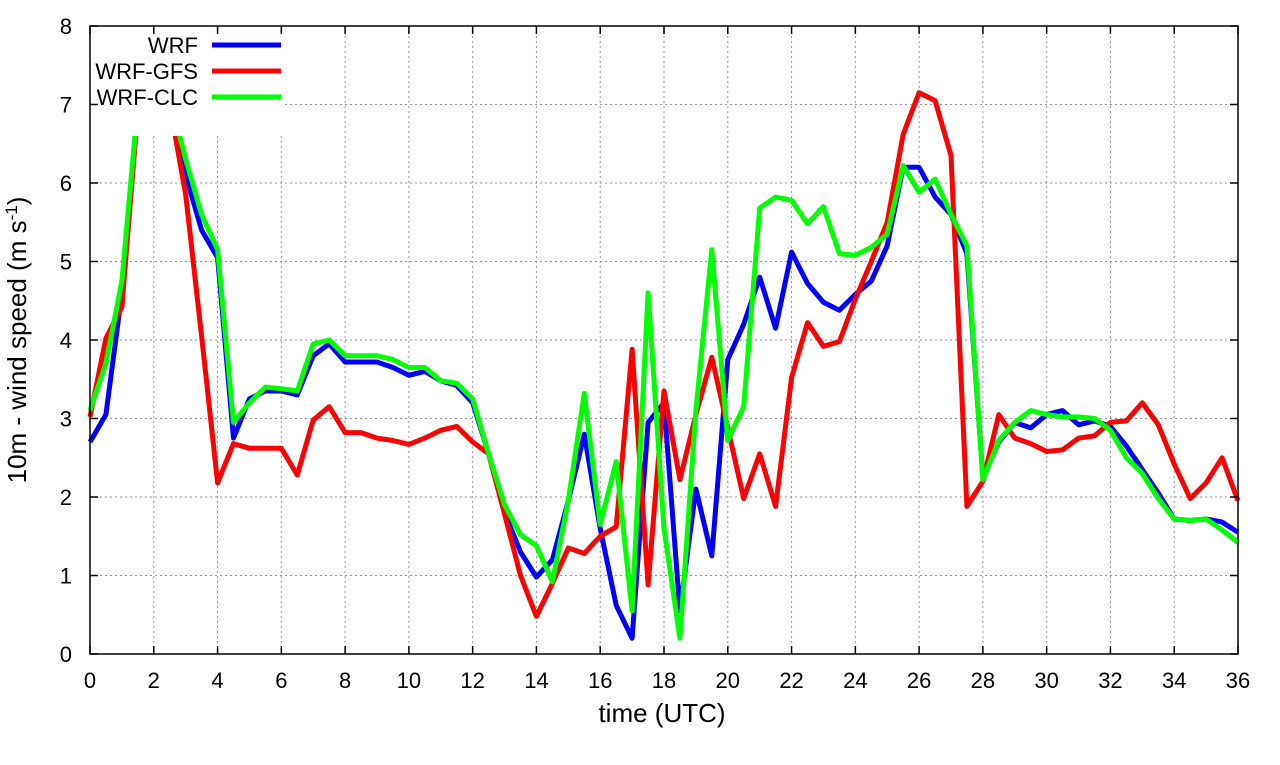 The height and width of the screenshot is (765, 1280). I want to click on y-tick-label: 7, so click(66, 105).